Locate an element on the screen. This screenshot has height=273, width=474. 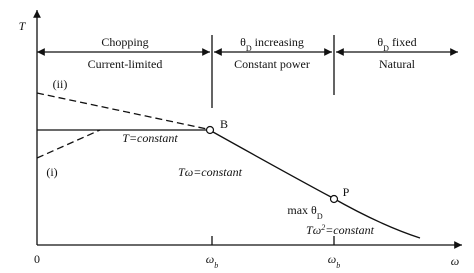
curve-label: Tω=constant is located at coordinates (210, 172).